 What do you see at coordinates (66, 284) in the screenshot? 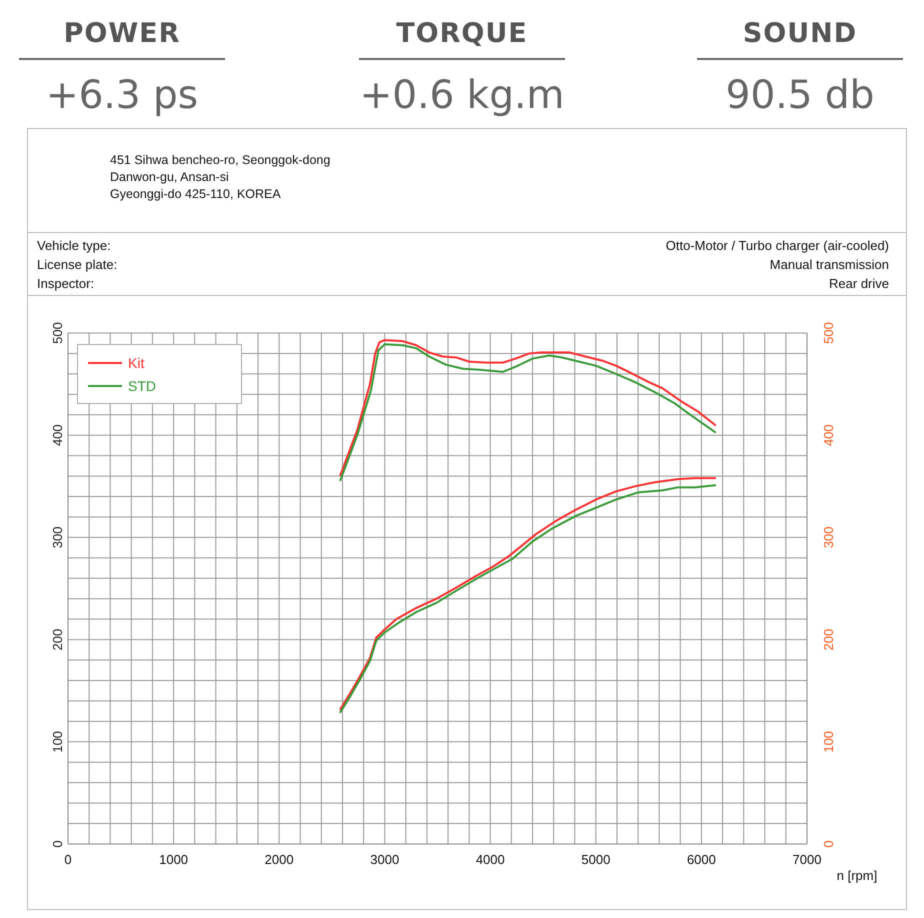
I see `text: Inspector:` at bounding box center [66, 284].